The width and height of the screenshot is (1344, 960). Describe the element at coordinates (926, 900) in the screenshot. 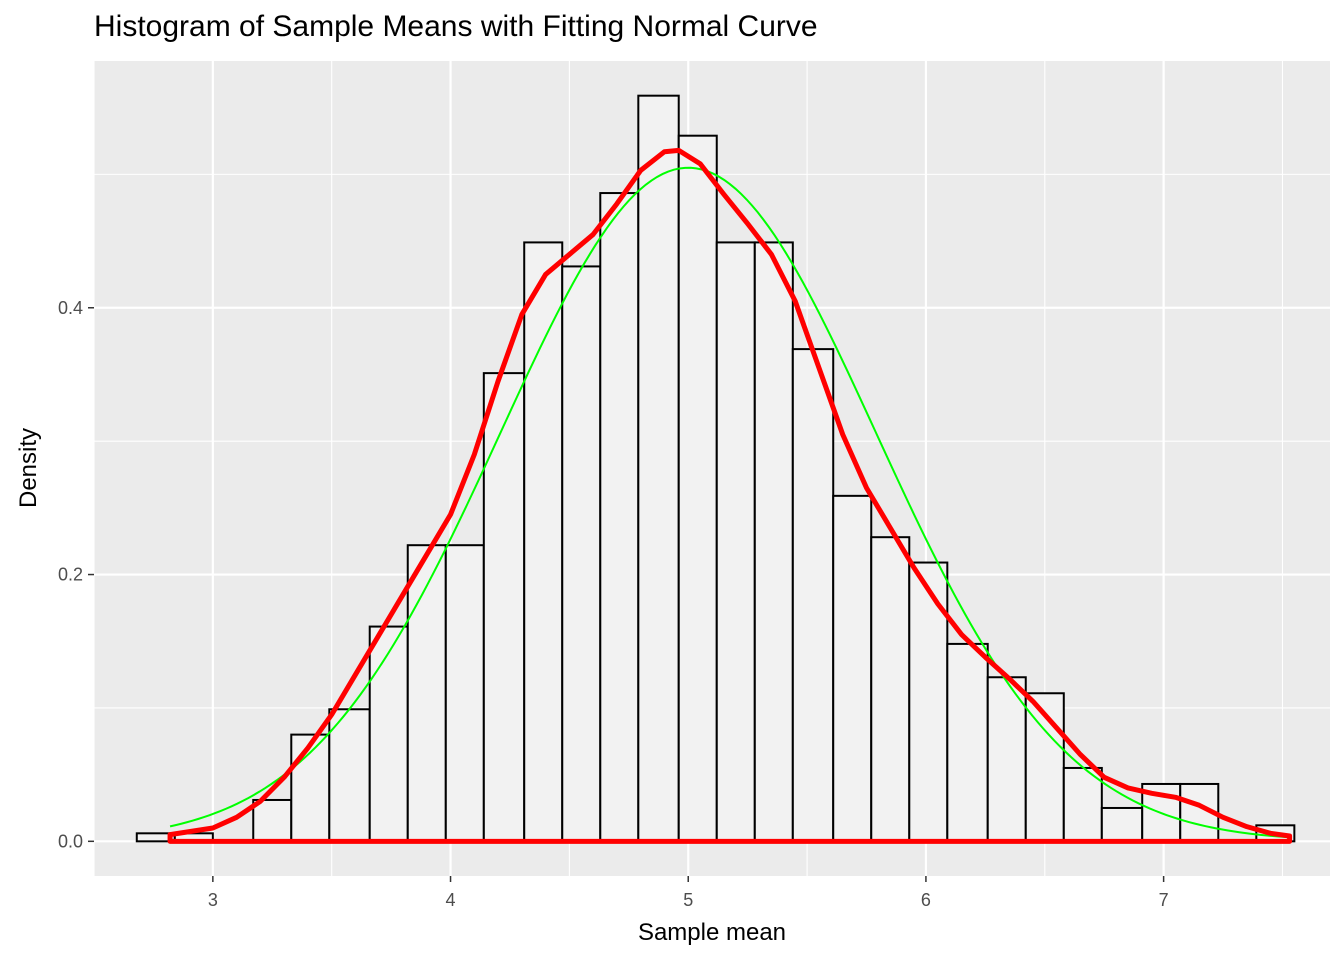

I see `x-tick-label: 6` at that location.